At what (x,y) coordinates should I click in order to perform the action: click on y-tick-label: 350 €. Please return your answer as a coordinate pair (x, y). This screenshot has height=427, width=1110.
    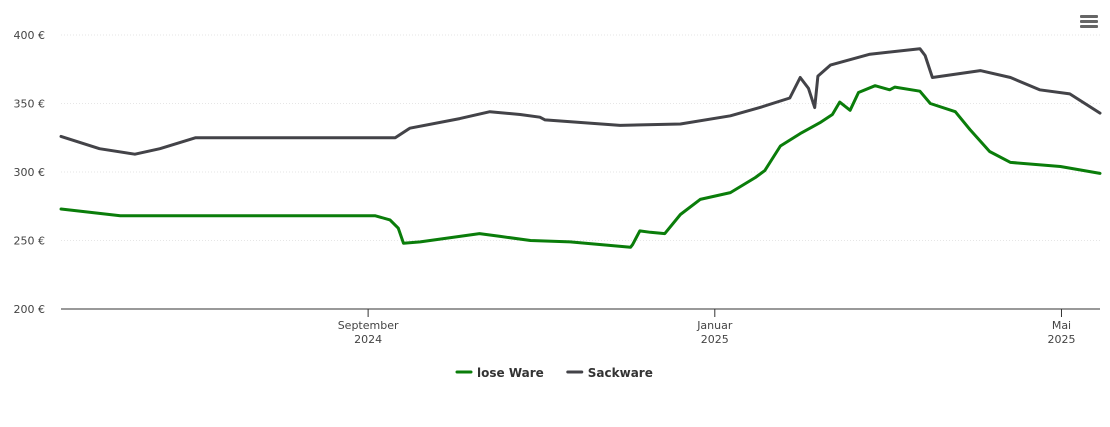
    Looking at the image, I should click on (30, 104).